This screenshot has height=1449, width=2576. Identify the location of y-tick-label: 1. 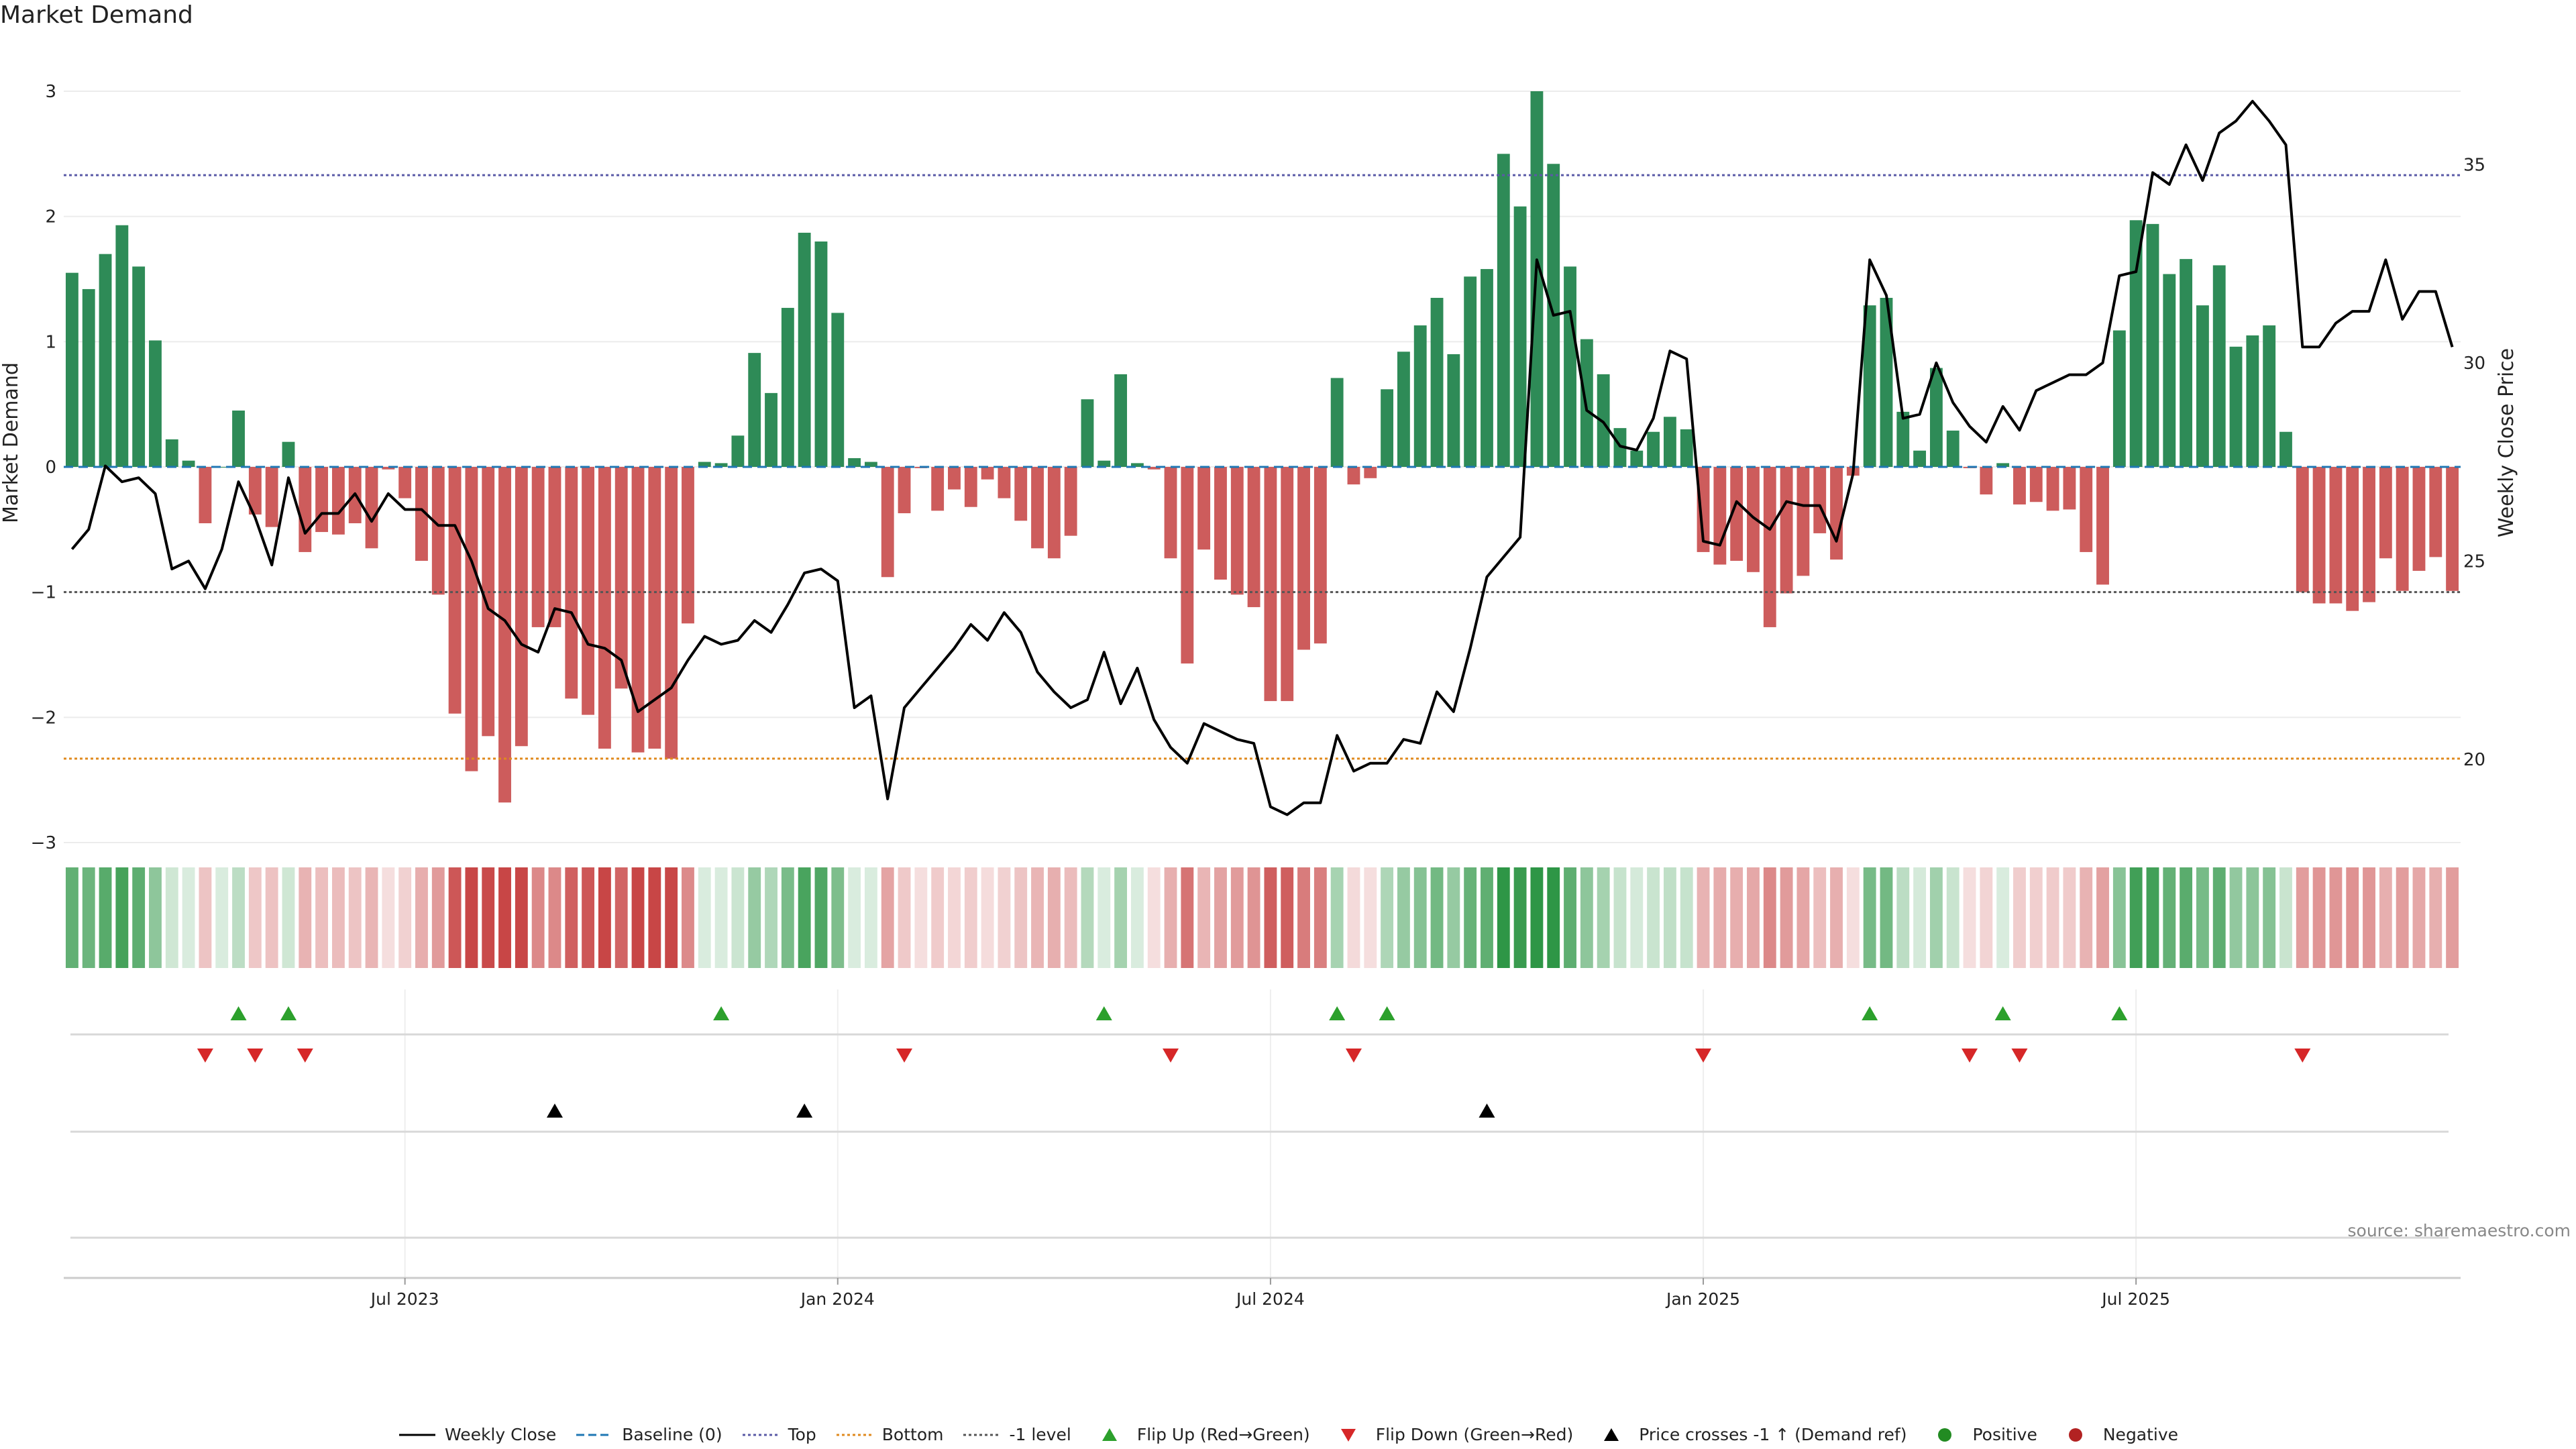
(50, 342).